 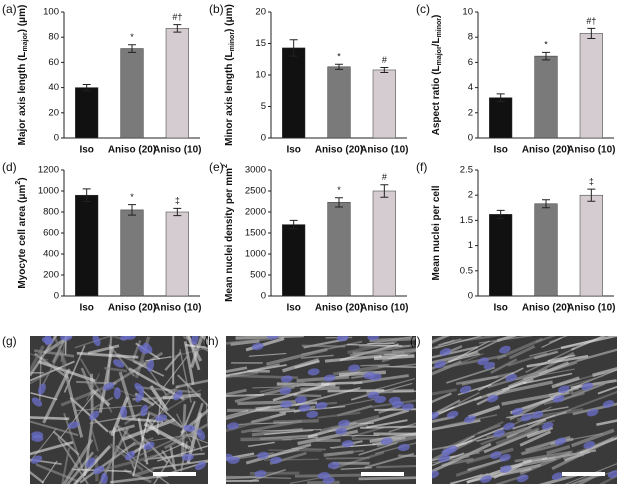 What do you see at coordinates (23, 75) in the screenshot?
I see `y-axis-label: Major axis length (Lmajor) (μm)` at bounding box center [23, 75].